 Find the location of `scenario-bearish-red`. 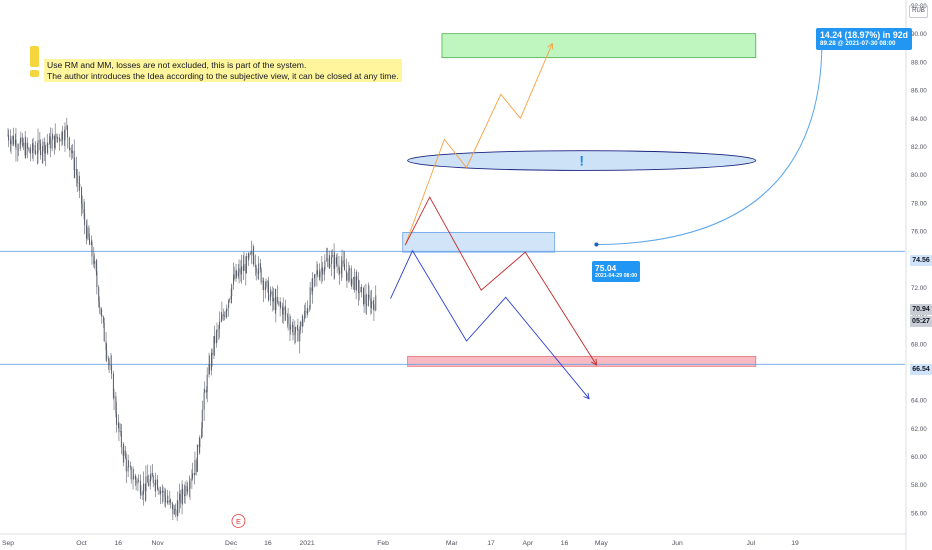

scenario-bearish-red is located at coordinates (500, 281).